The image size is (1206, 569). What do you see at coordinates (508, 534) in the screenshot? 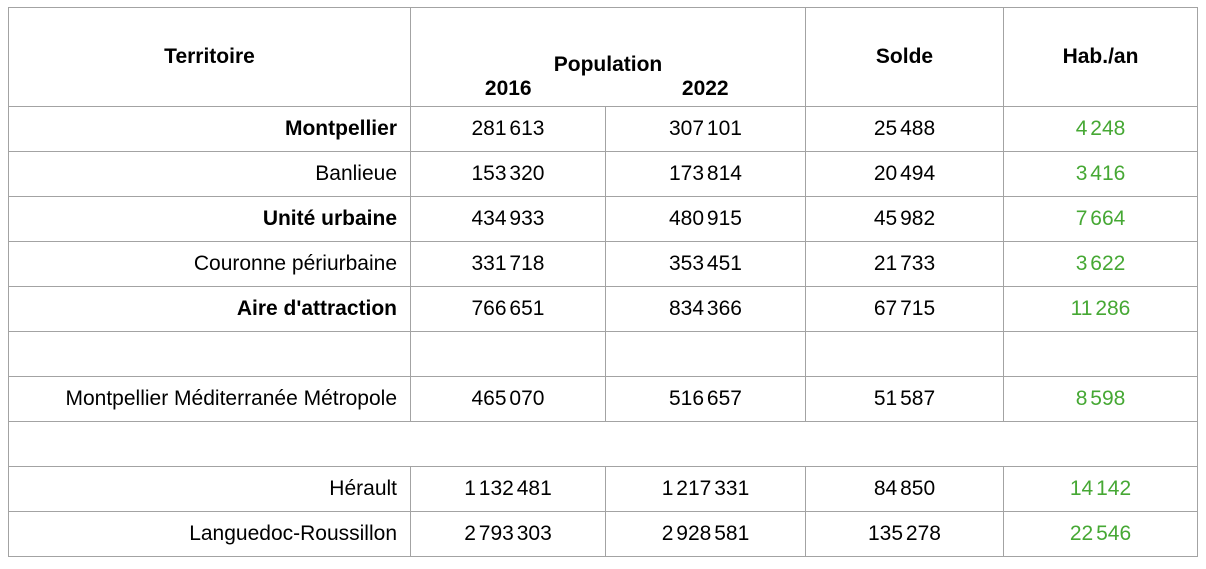
I see `population-2016-cell: 2 793 303` at bounding box center [508, 534].